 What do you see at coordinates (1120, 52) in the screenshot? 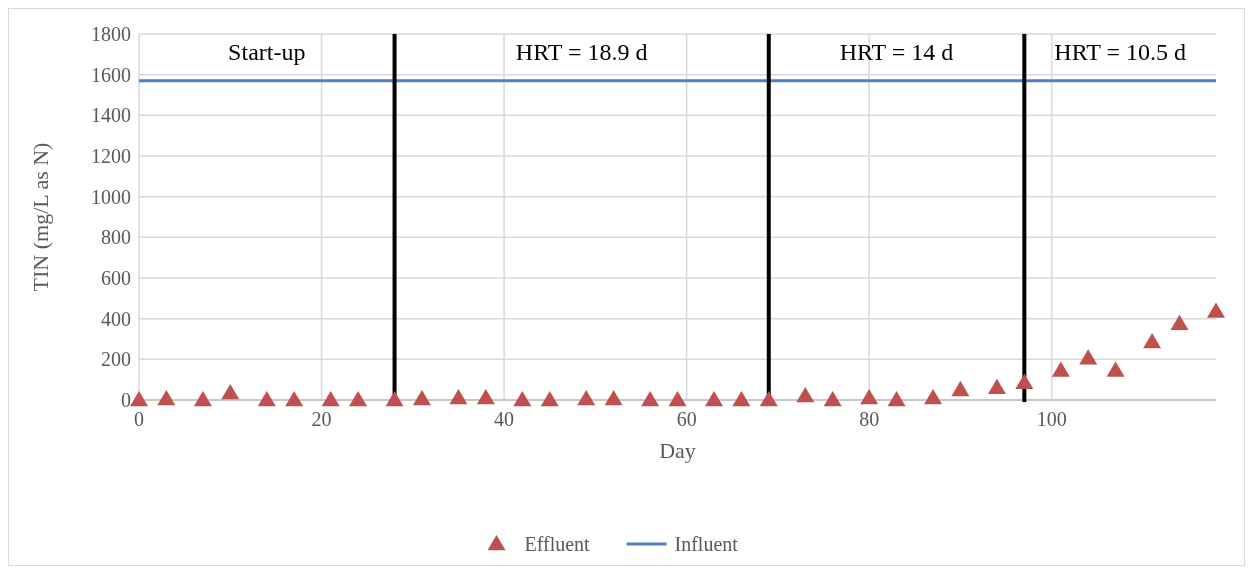
I see `annotation: HRT = 10.5 d` at bounding box center [1120, 52].